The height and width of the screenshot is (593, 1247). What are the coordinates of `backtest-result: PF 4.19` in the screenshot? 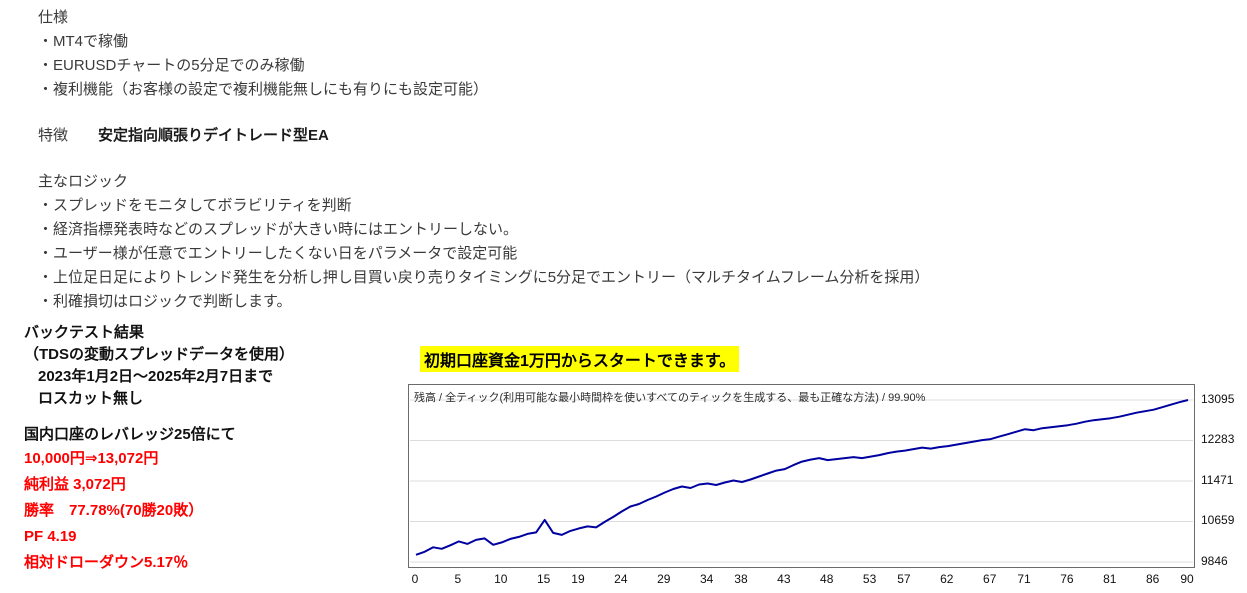 It's located at (50, 536).